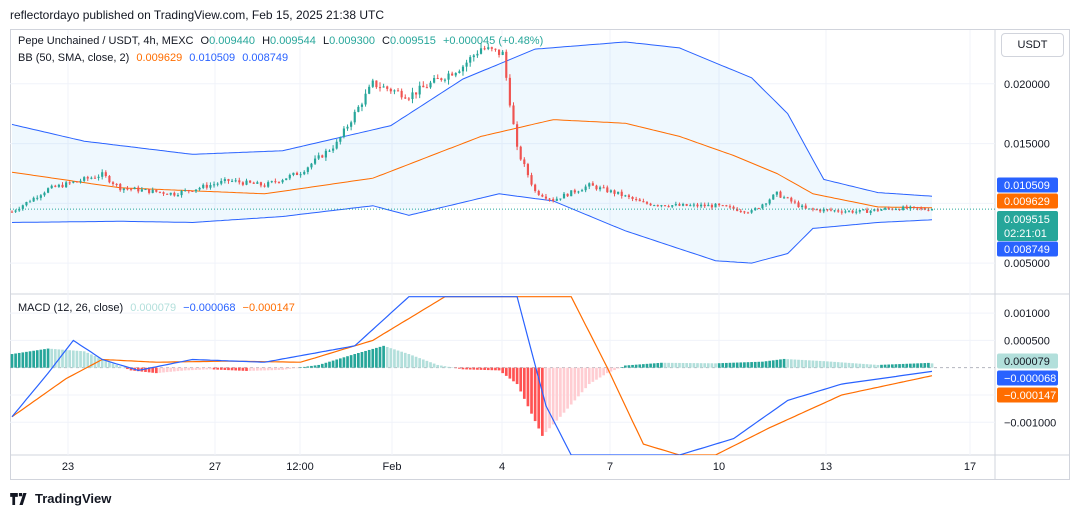 The width and height of the screenshot is (1080, 515). I want to click on symbol-title: Pepe Unchained / USDT, 4h, MEXC, so click(106, 41).